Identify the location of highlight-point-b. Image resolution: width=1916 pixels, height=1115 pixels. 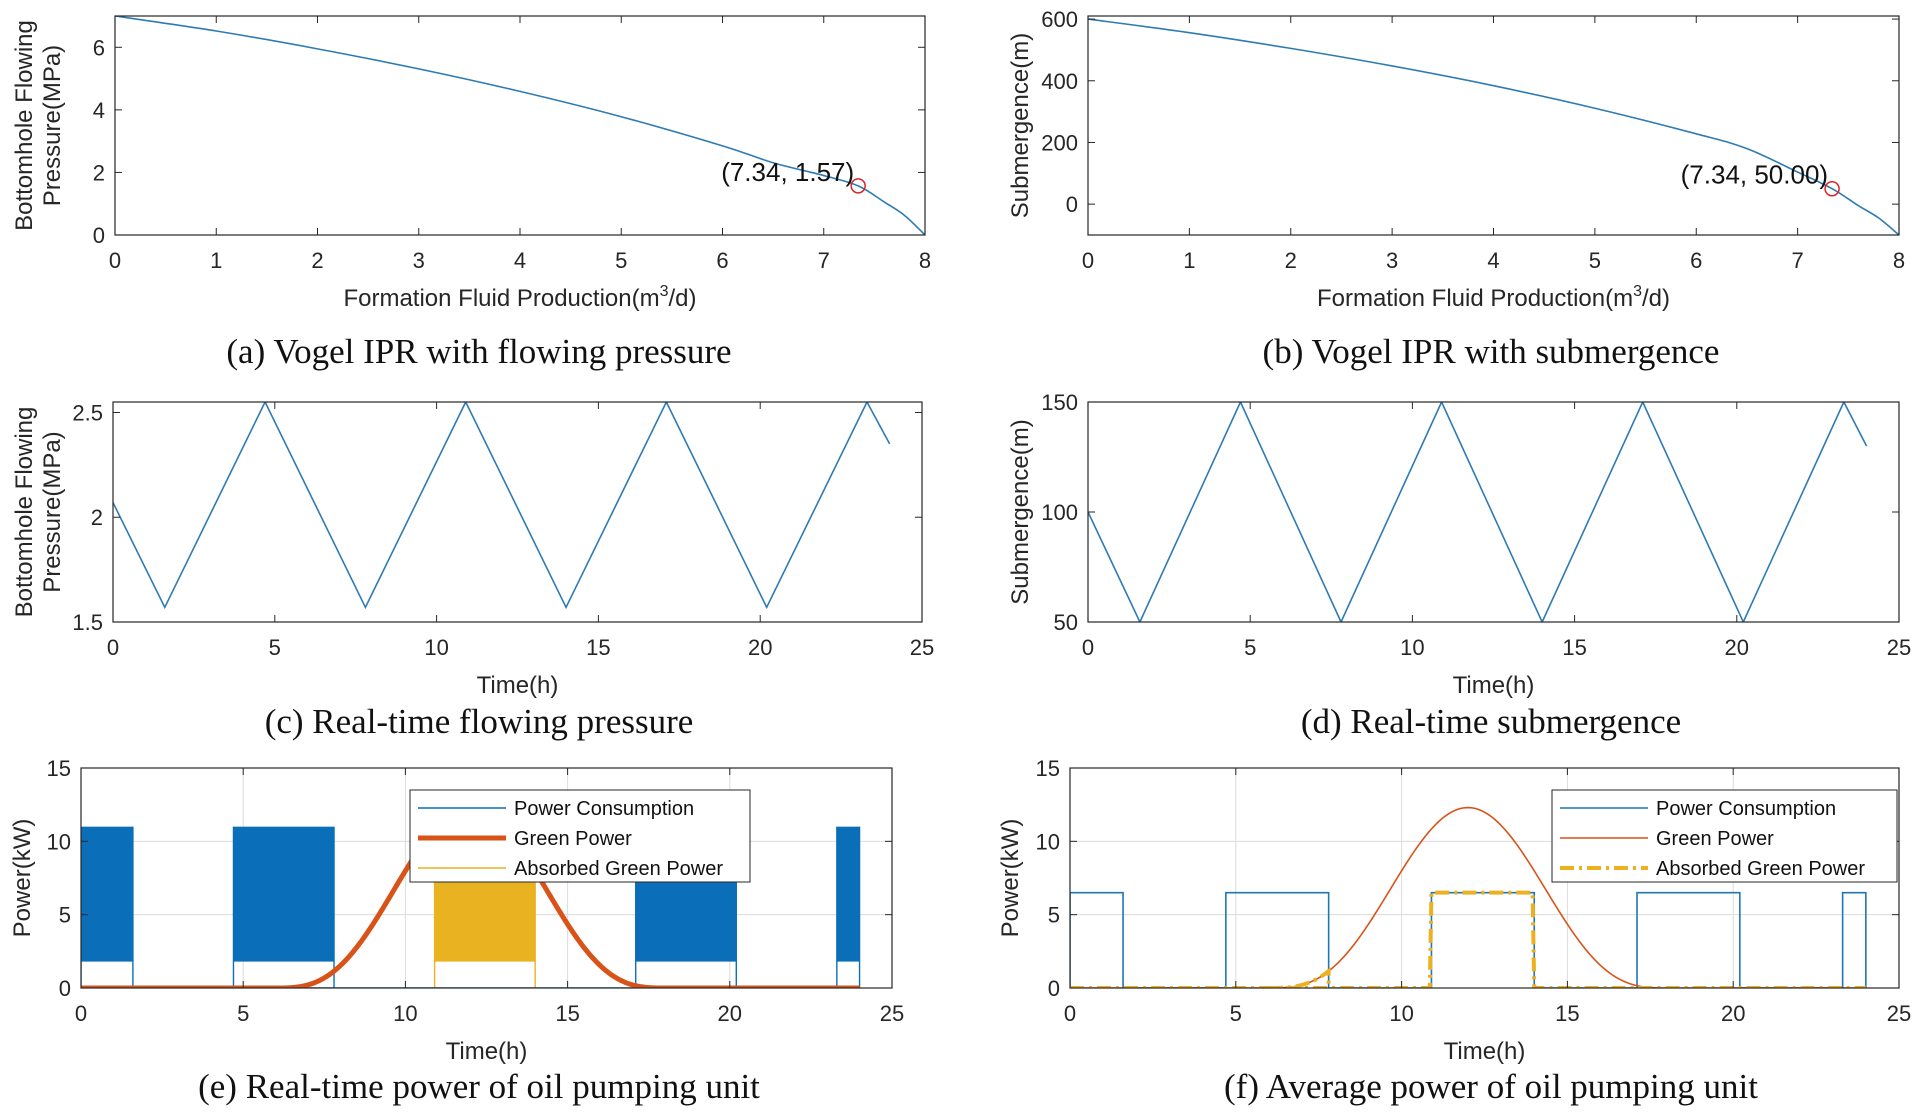
(1832, 188).